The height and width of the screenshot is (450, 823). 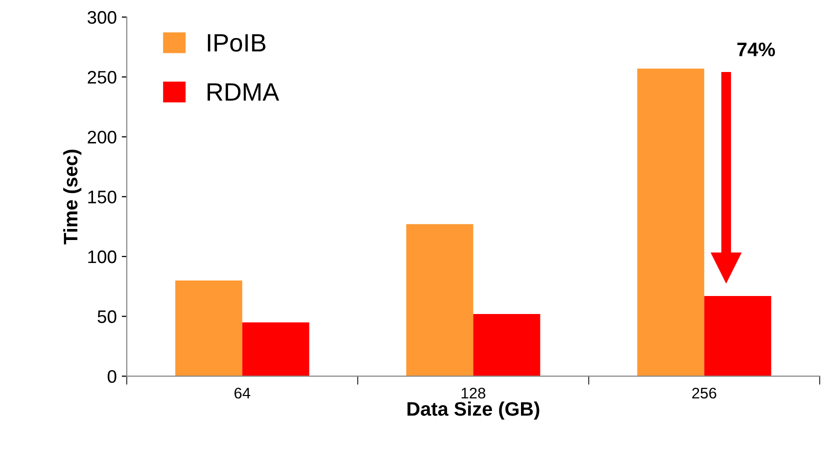 I want to click on legend-label: IPoIB, so click(x=237, y=43).